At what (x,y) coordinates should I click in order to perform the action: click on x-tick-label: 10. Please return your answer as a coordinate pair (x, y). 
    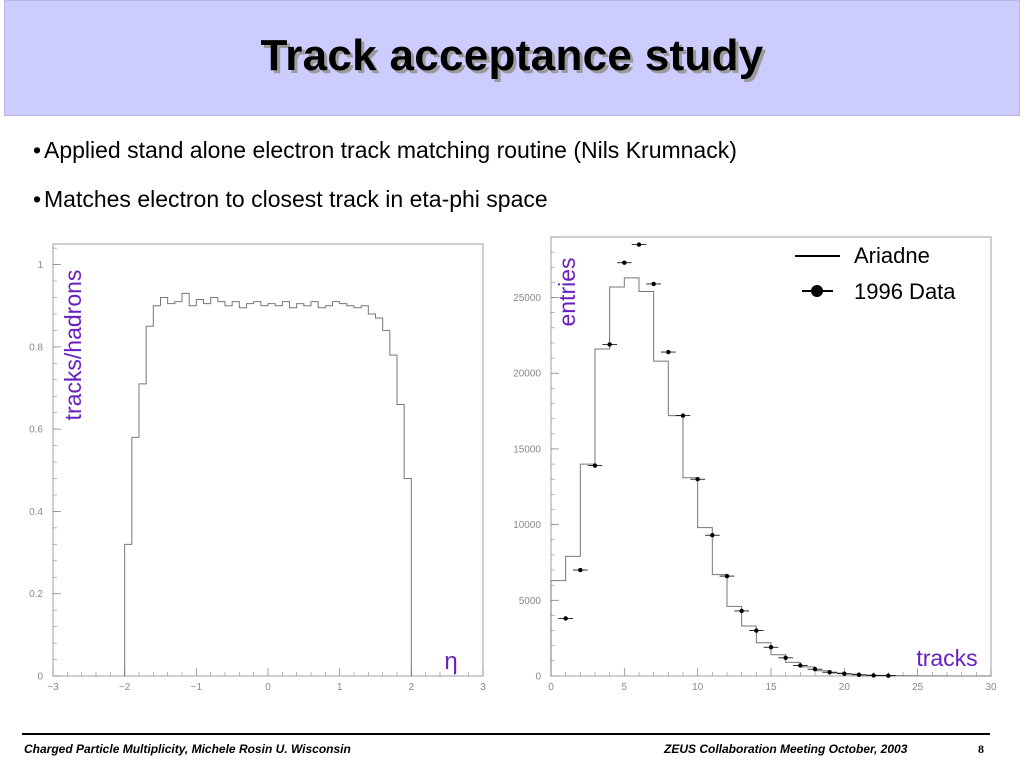
    Looking at the image, I should click on (698, 687).